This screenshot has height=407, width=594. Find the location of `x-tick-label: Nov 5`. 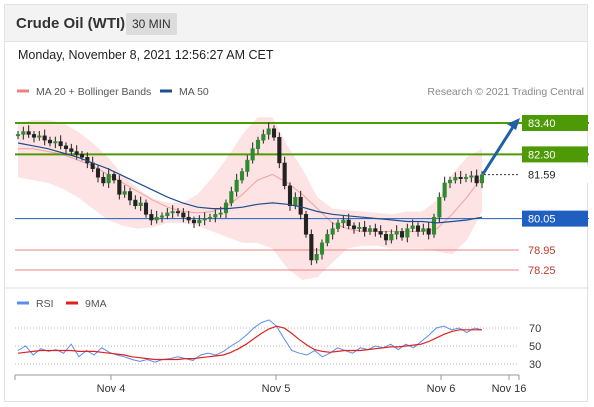

x-tick-label: Nov 5 is located at coordinates (276, 389).